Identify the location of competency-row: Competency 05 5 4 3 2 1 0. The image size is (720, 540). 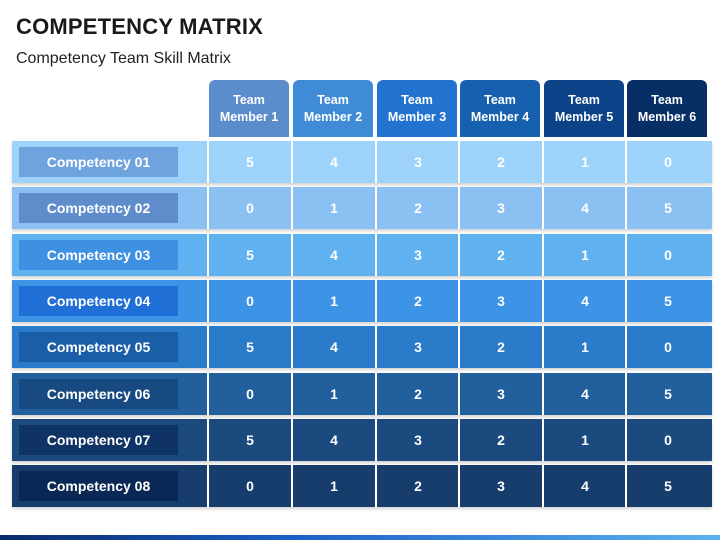
(362, 347).